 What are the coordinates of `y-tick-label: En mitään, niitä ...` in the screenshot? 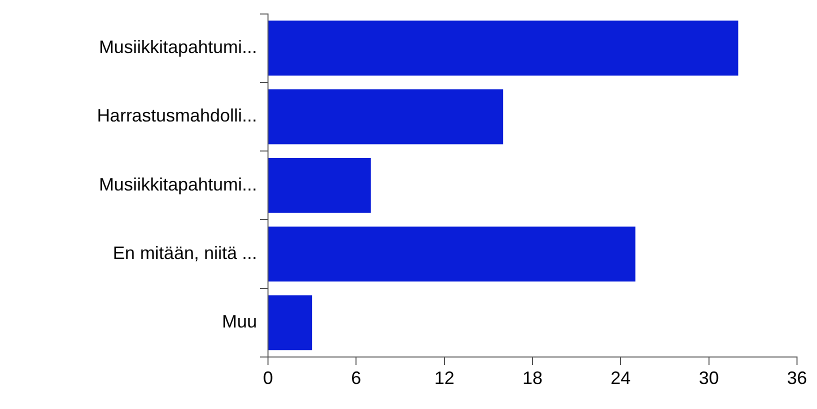 It's located at (184, 253).